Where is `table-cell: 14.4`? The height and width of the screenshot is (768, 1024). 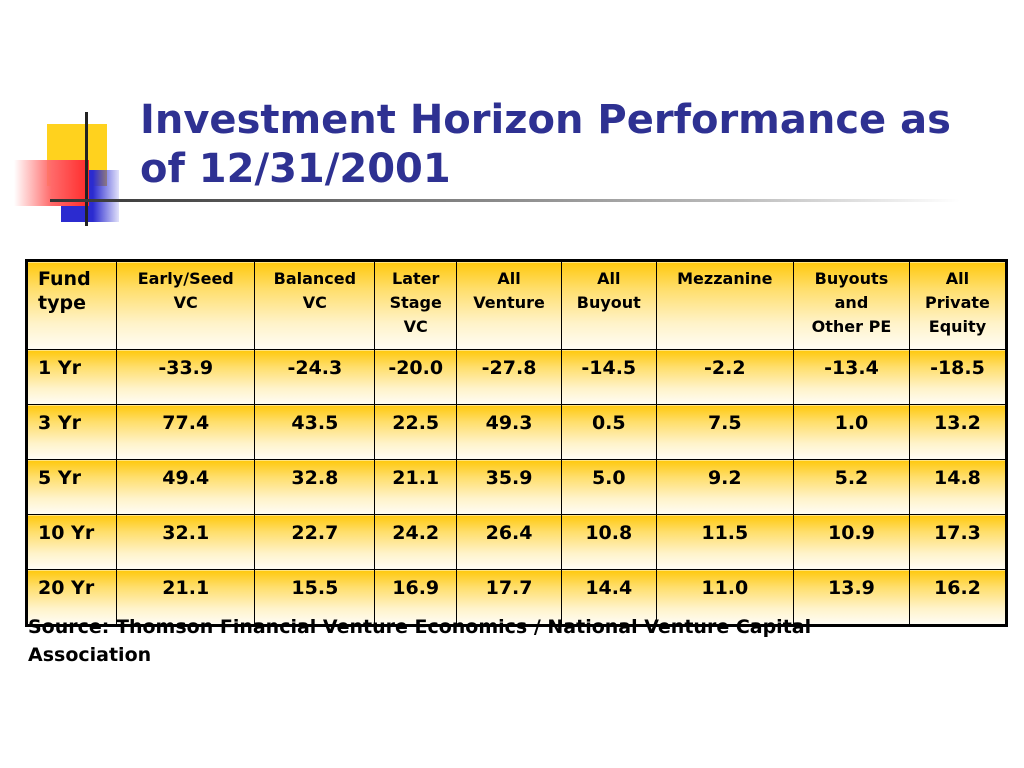
table-cell: 14.4 is located at coordinates (608, 597).